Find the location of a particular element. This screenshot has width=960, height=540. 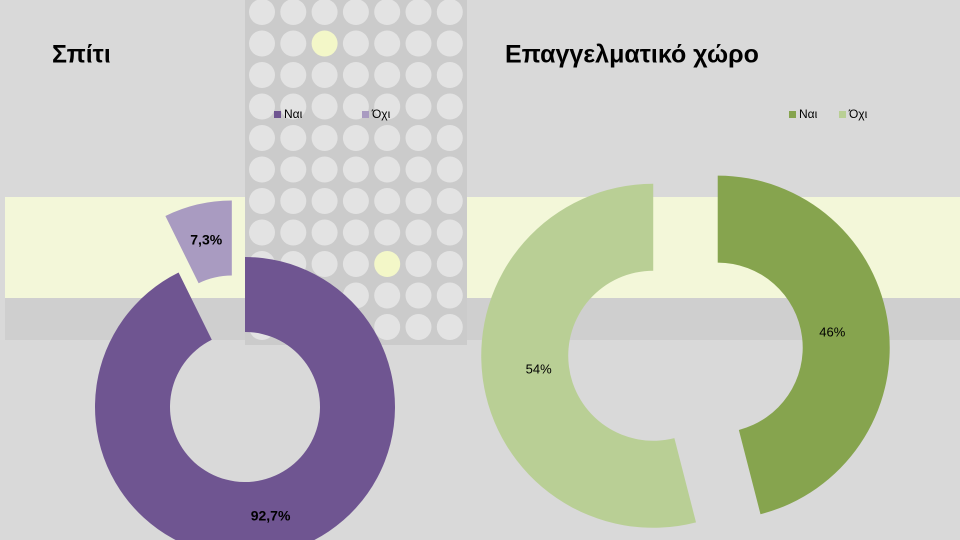

chart-title: Σπίτι is located at coordinates (81, 55).